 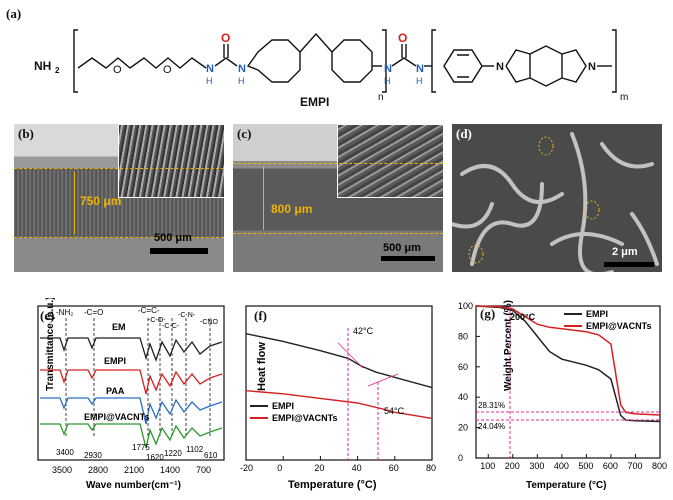 I want to click on urea-n-2: N, so click(x=242, y=69).